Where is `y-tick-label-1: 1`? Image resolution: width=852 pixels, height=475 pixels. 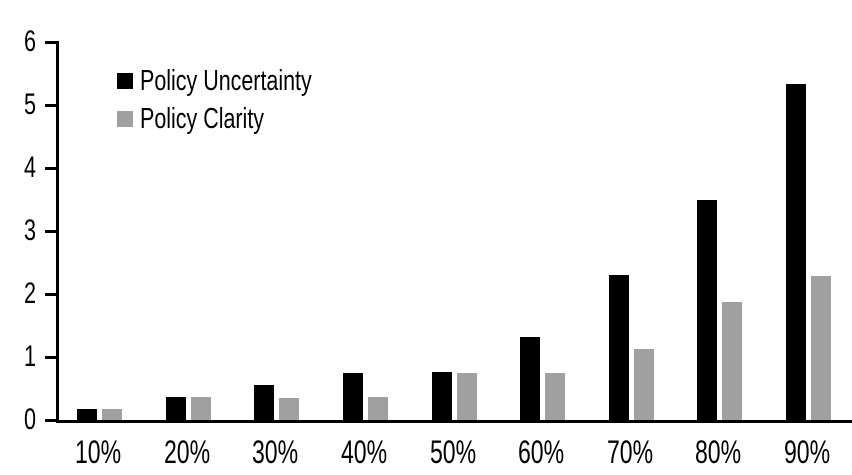
y-tick-label-1: 1 is located at coordinates (29, 356).